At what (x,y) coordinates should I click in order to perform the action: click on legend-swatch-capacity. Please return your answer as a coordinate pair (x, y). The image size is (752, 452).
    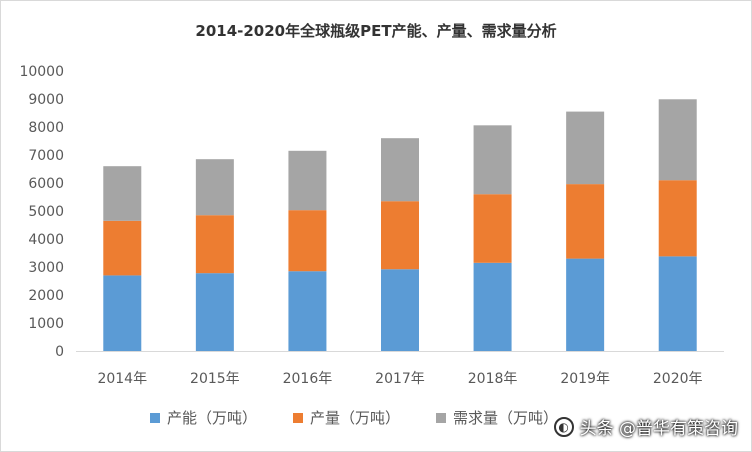
    Looking at the image, I should click on (155, 417).